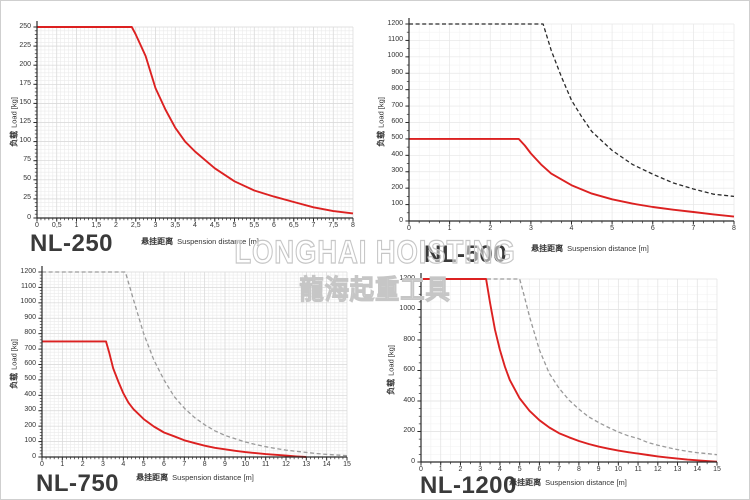 The width and height of the screenshot is (750, 500). I want to click on chart-title: NL-500, so click(466, 254).